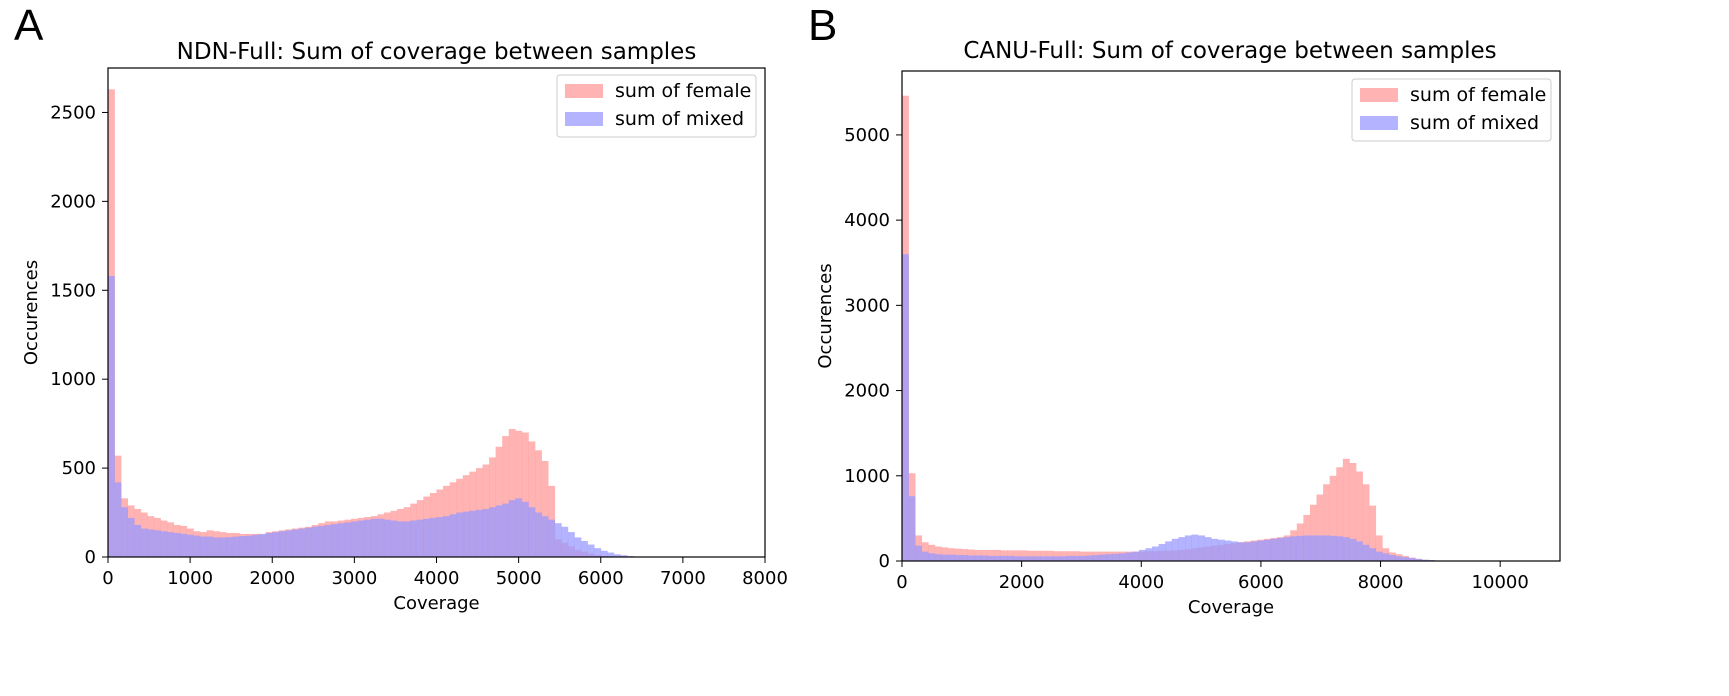 The image size is (1729, 696). I want to click on y-ticks-b: 0 1000 2000 3000 4000 5000, so click(873, 348).